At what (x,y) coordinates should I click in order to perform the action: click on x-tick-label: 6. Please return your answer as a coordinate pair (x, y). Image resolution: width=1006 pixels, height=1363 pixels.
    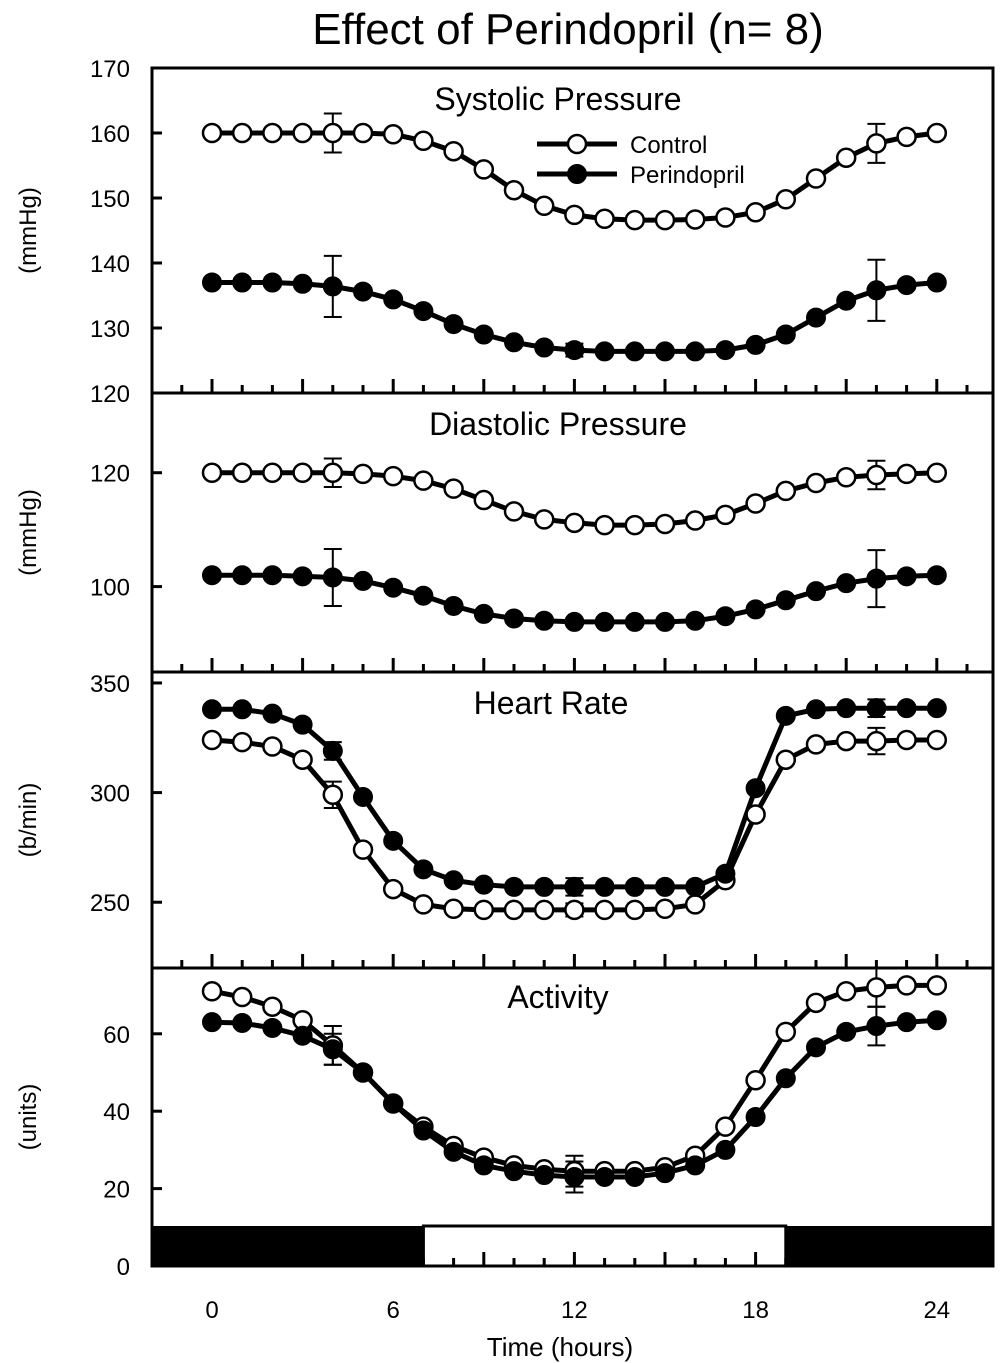
    Looking at the image, I should click on (393, 1310).